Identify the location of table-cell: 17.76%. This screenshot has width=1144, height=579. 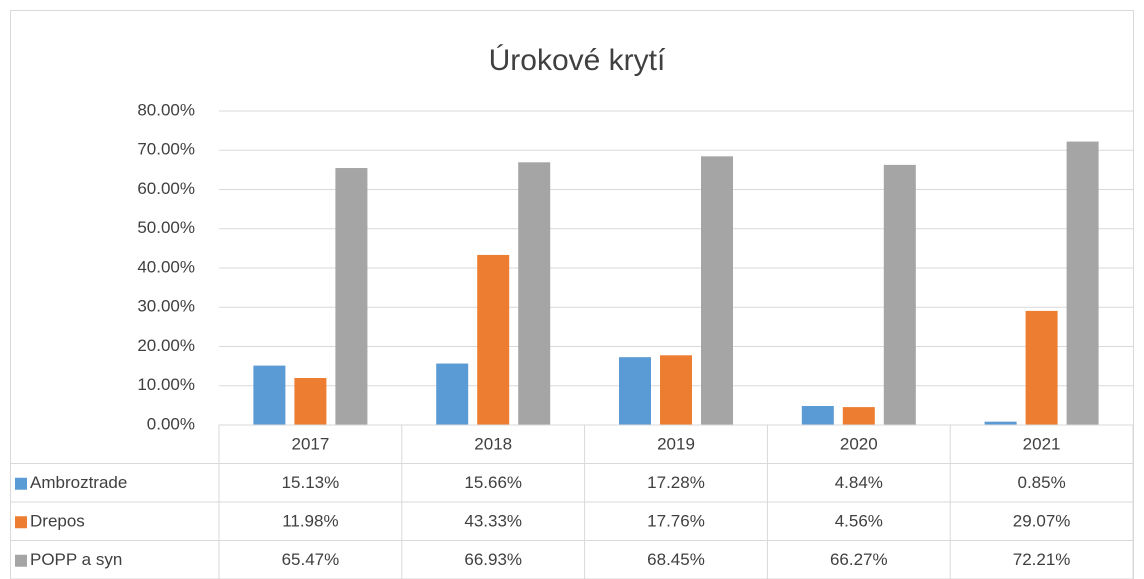
(676, 521).